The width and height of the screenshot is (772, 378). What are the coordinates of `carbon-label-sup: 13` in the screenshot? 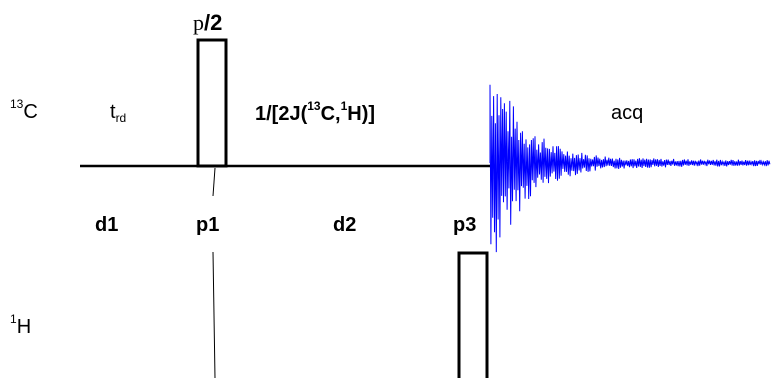 It's located at (17, 104).